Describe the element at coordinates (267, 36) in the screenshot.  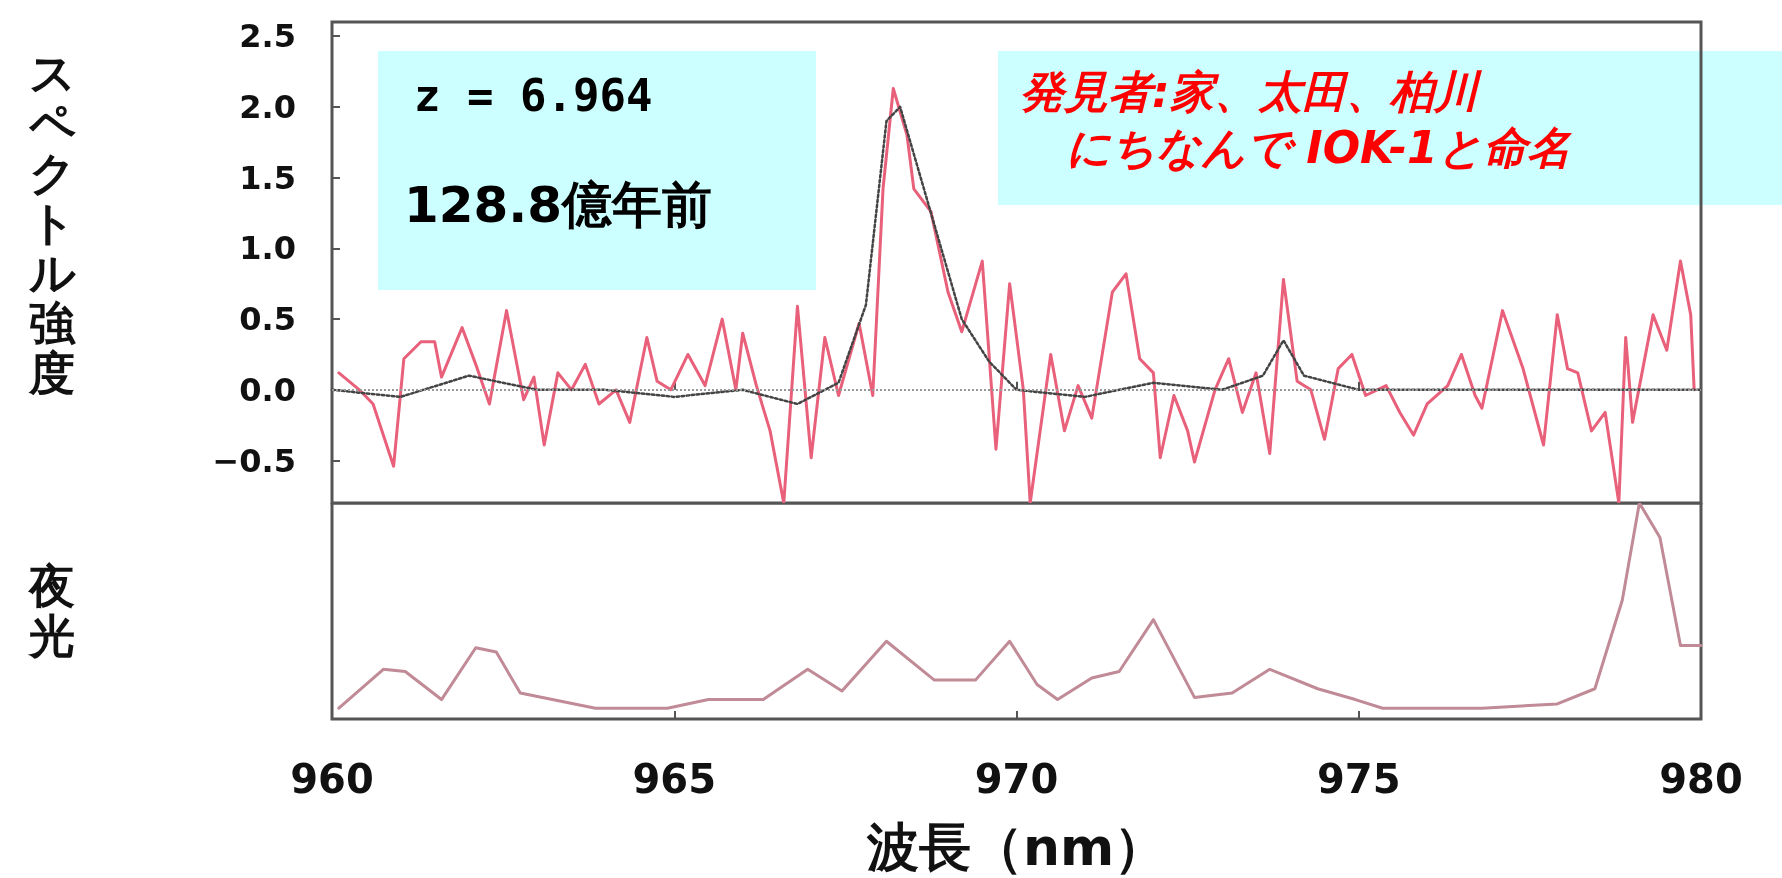
I see `y-tick-label: 2.5` at that location.